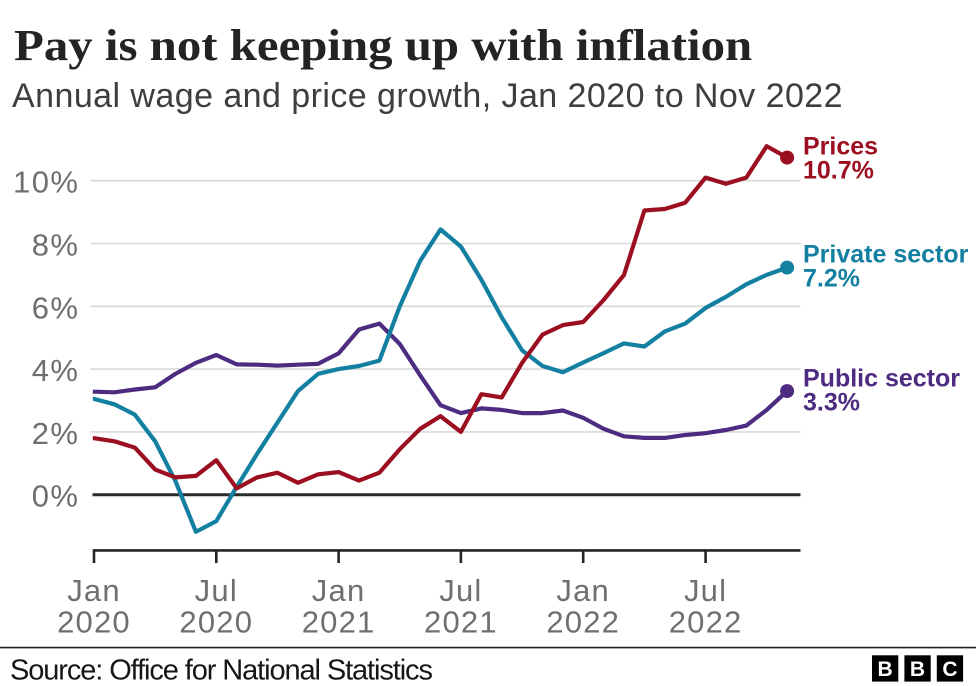  I want to click on svg-text: 0%, so click(56, 496).